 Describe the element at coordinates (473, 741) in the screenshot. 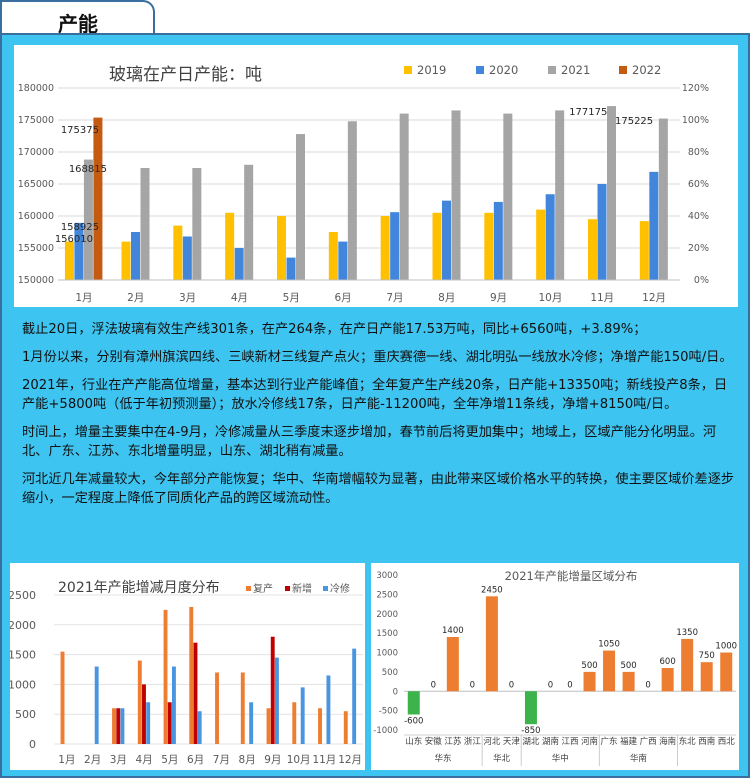

I see `category-label: 浙江` at that location.